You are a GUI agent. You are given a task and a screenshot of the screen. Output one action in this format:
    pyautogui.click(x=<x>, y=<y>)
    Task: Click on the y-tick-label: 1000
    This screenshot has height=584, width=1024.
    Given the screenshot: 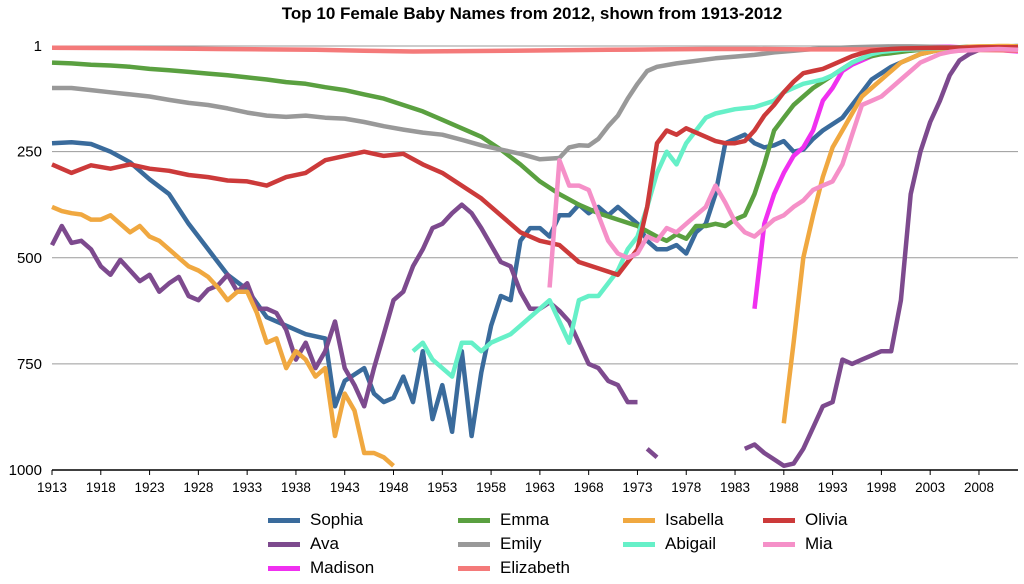 What is the action you would take?
    pyautogui.click(x=25, y=470)
    